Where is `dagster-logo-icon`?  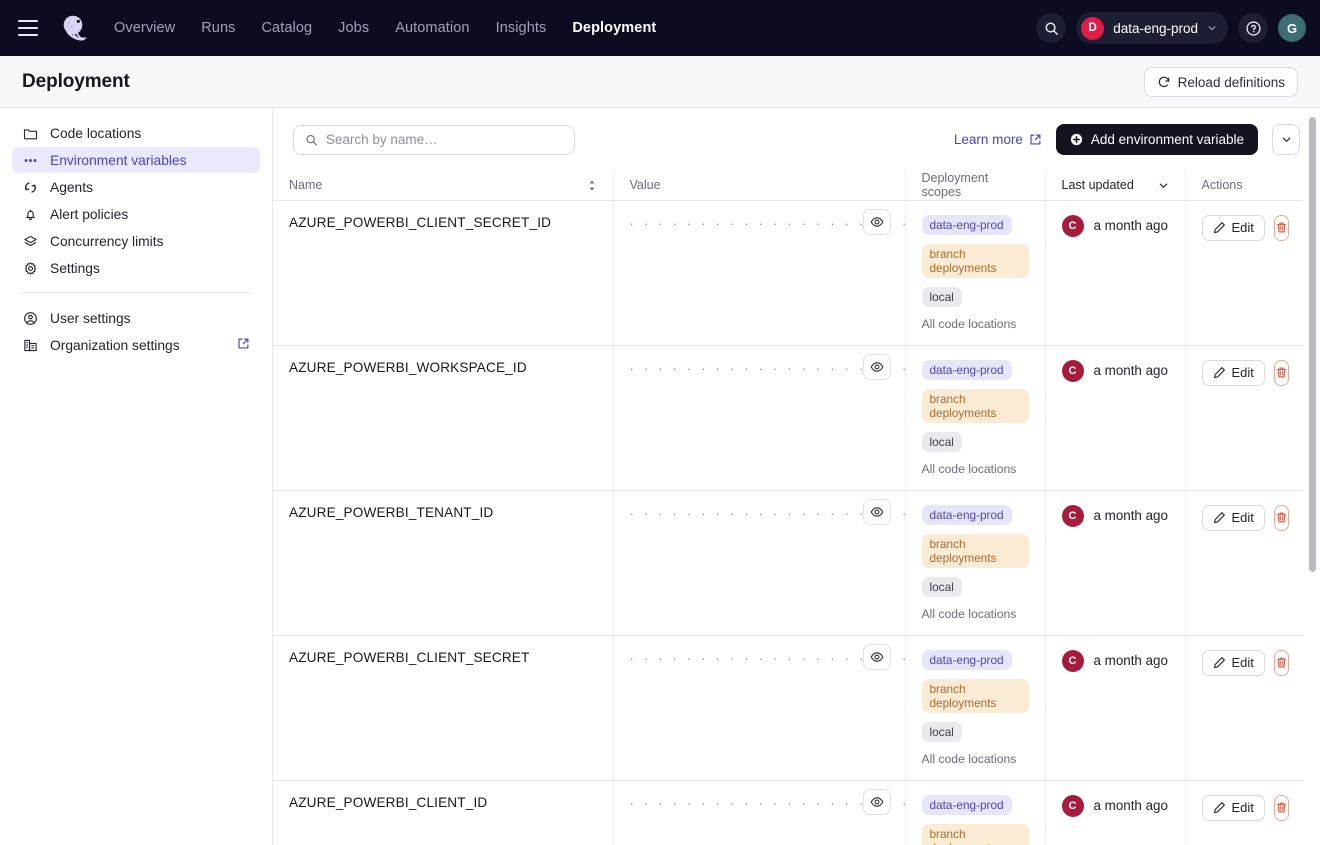 dagster-logo-icon is located at coordinates (75, 28).